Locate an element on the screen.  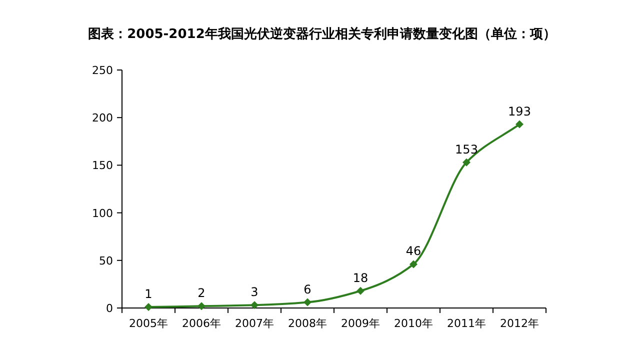
y-tick-label: 150 is located at coordinates (102, 165).